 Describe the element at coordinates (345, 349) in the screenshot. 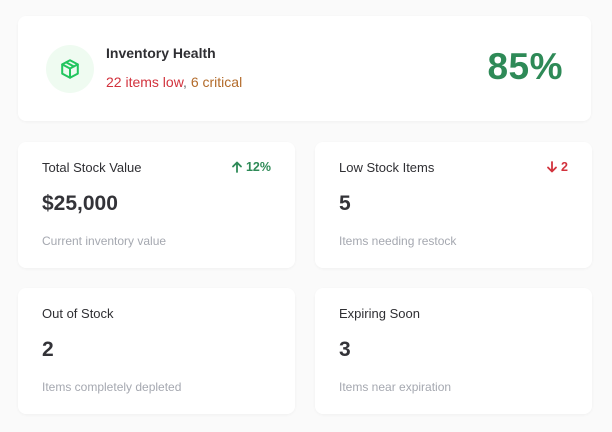

I see `stat-value: 3` at that location.